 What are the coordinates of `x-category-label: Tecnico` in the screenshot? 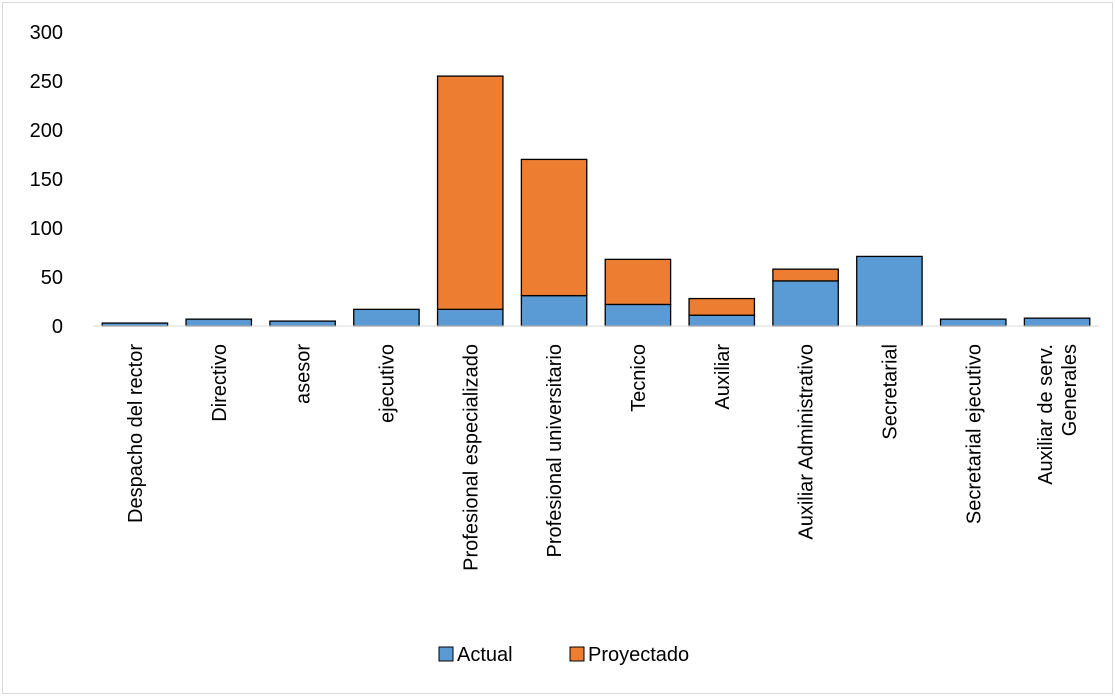 It's located at (639, 378).